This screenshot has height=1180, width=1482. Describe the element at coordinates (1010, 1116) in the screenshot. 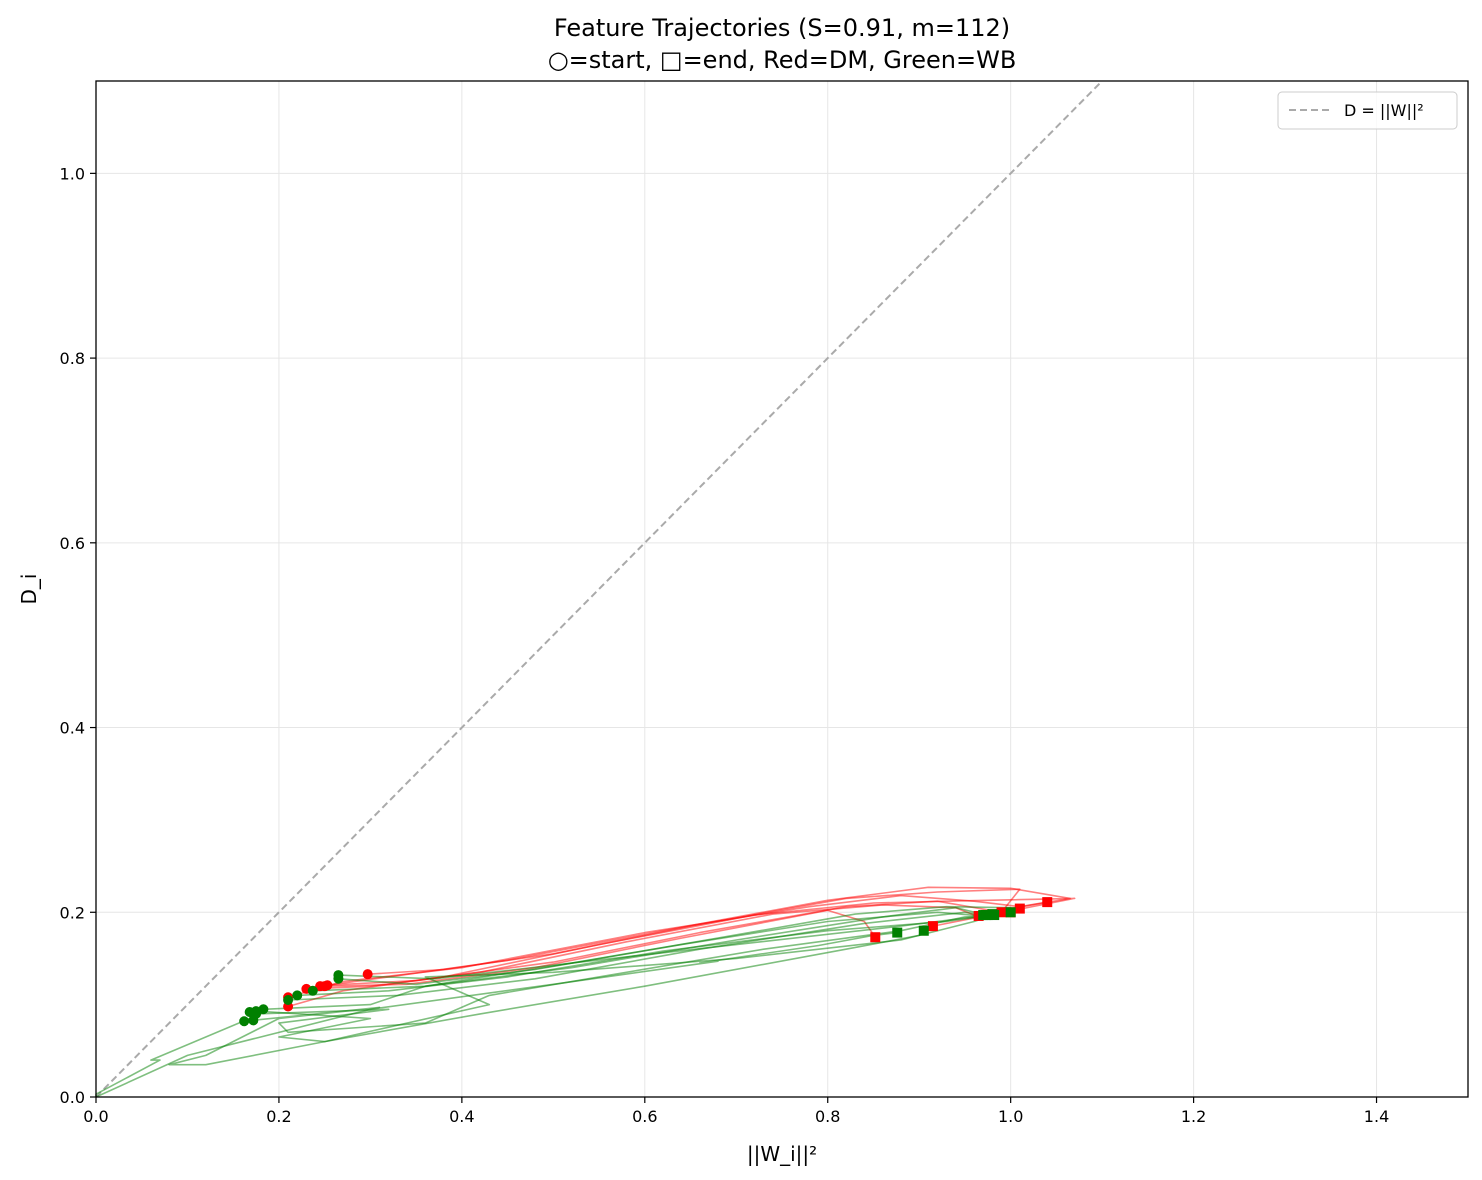

I see `x-tick-label: 1.0` at that location.